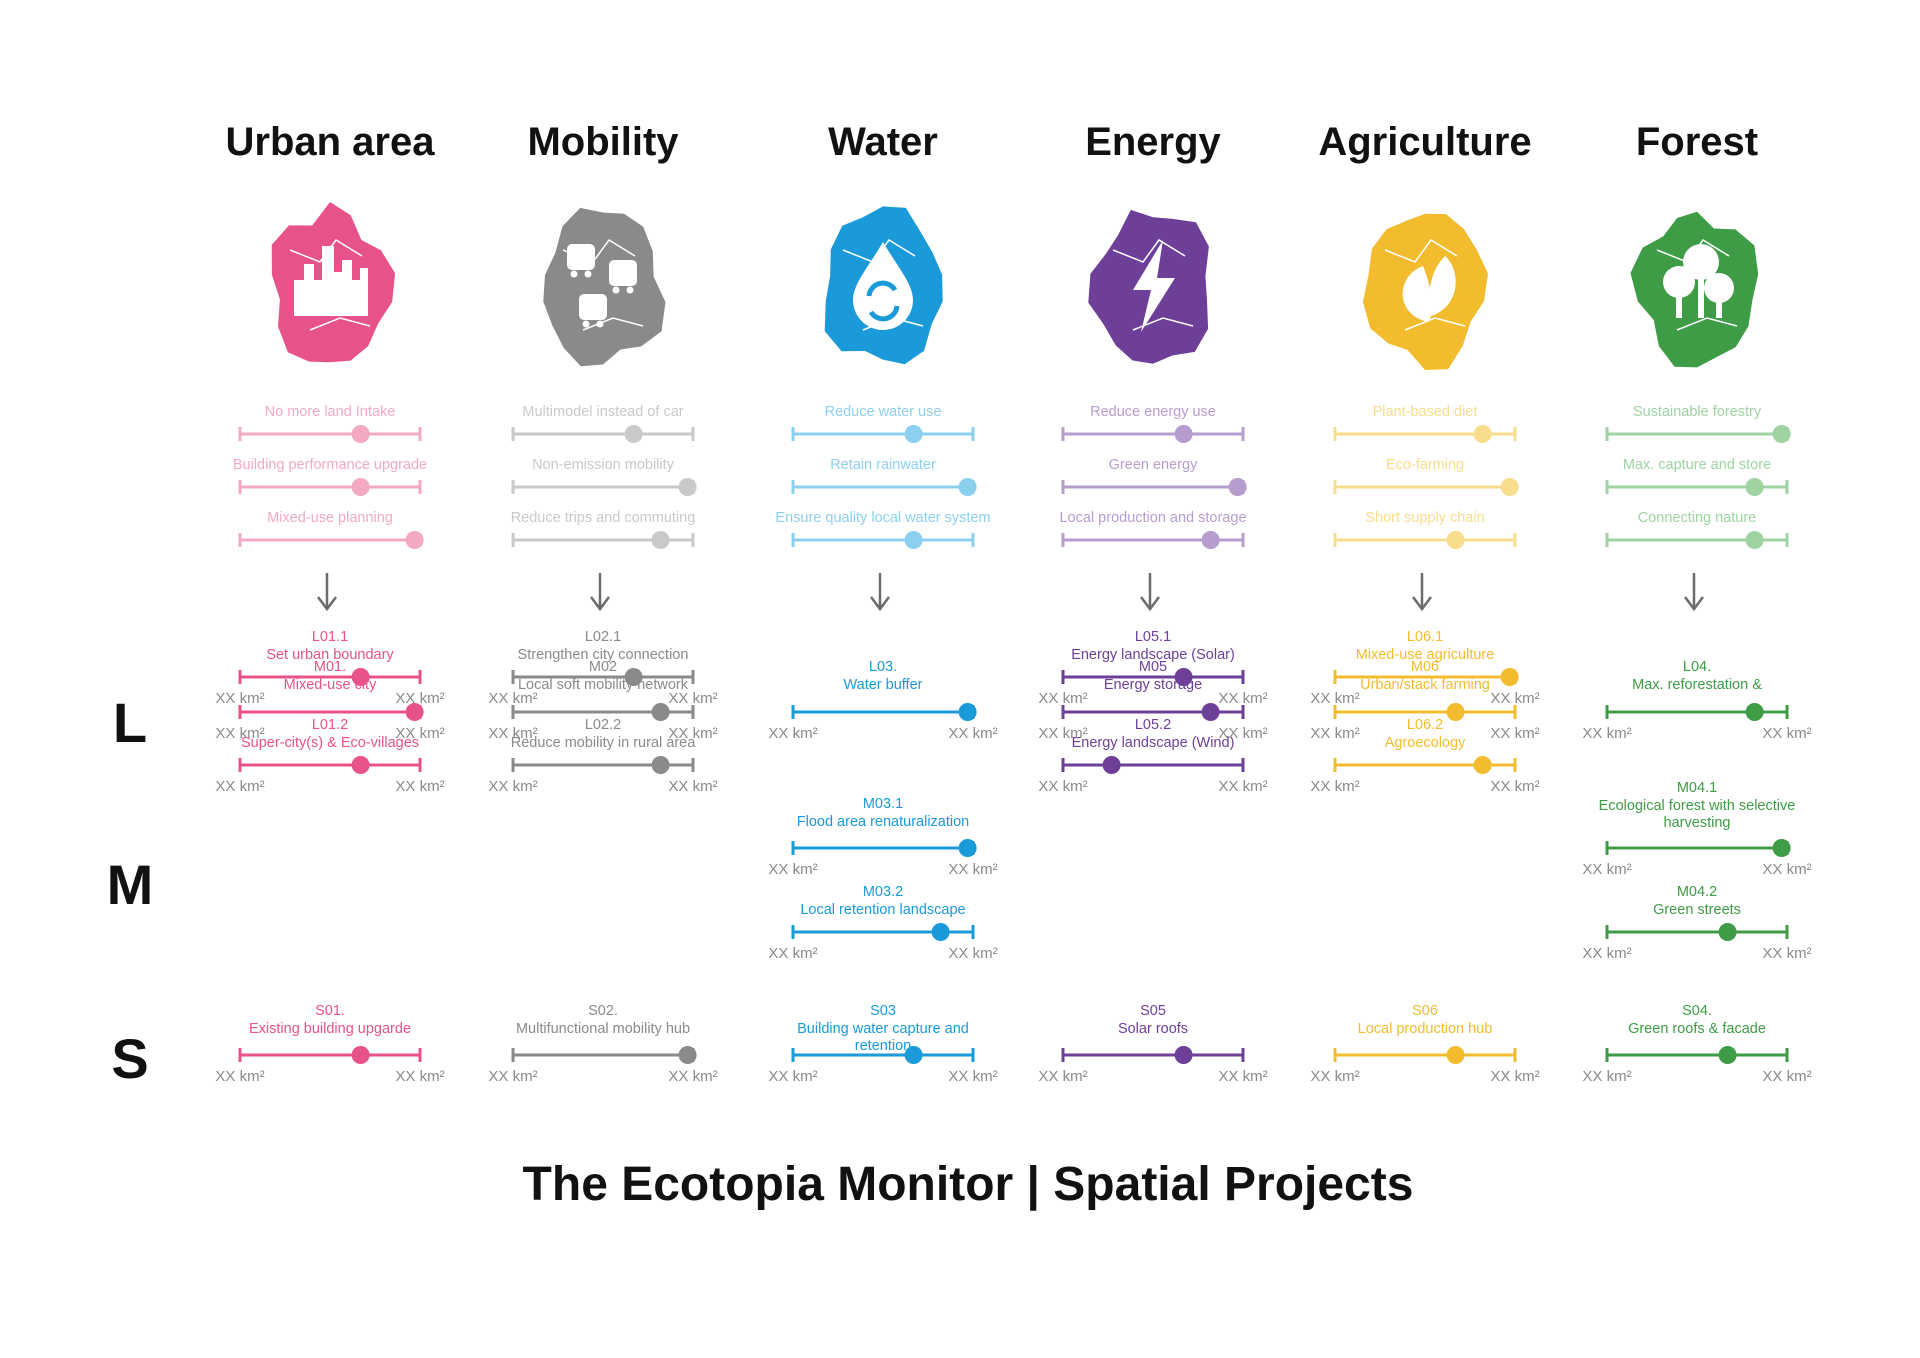 This screenshot has height=1358, width=1920. Describe the element at coordinates (1153, 725) in the screenshot. I see `project-code: L05.2` at that location.